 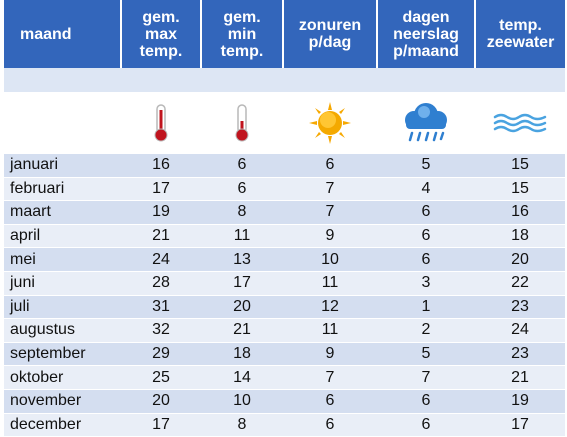 I want to click on thermometer-low-cell, so click(x=242, y=123).